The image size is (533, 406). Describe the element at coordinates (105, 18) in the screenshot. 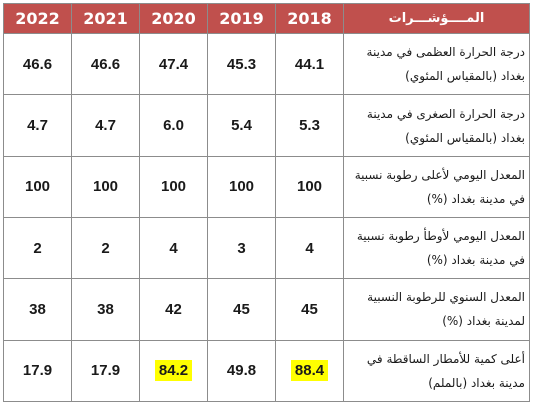

I see `year-header-2021: 2021` at that location.